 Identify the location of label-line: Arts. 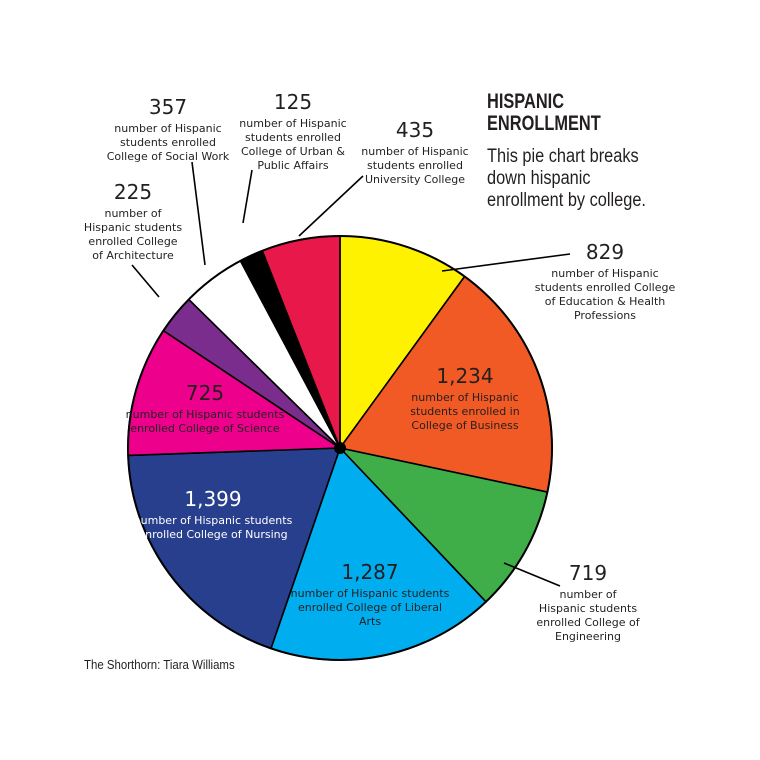
(370, 621).